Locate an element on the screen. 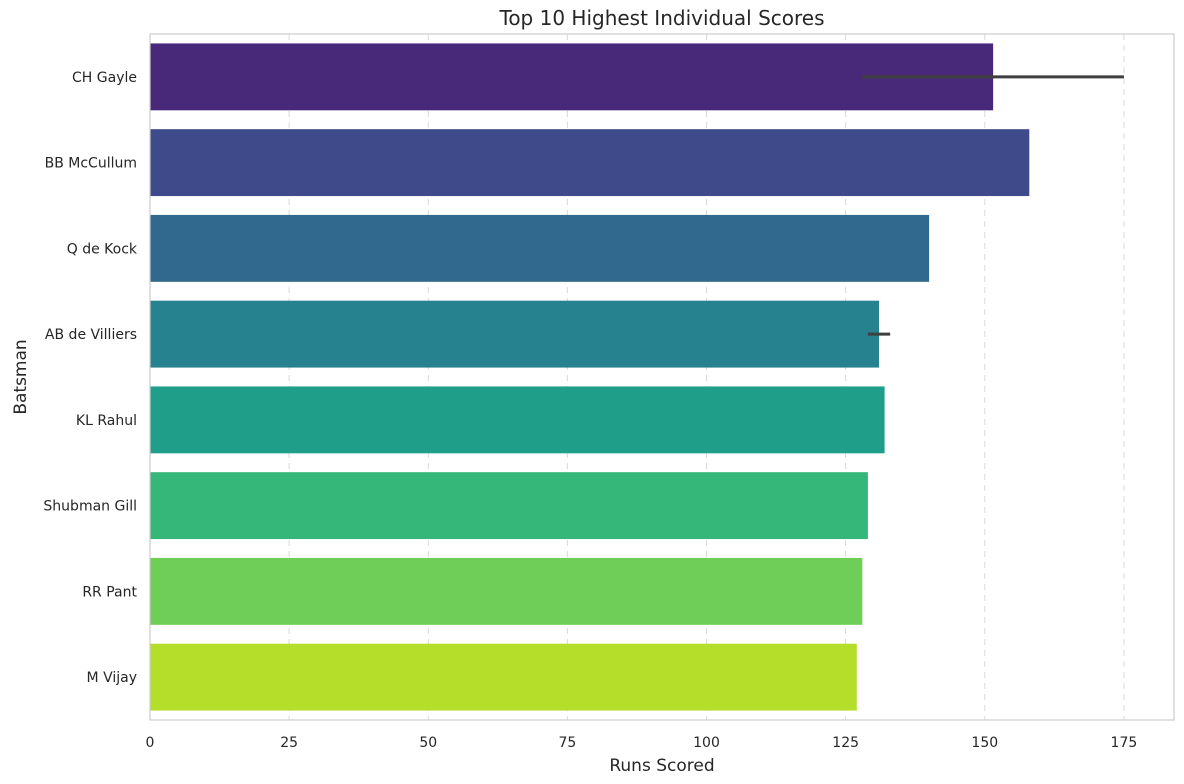 Image resolution: width=1184 pixels, height=784 pixels. error-bars is located at coordinates (993, 205).